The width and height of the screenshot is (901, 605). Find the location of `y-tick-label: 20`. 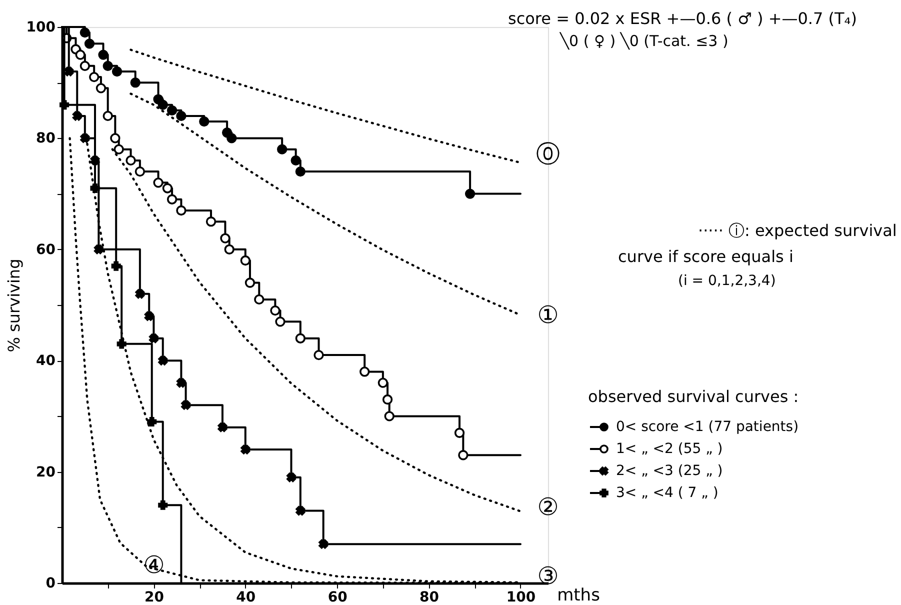

y-tick-label: 20 is located at coordinates (46, 472).